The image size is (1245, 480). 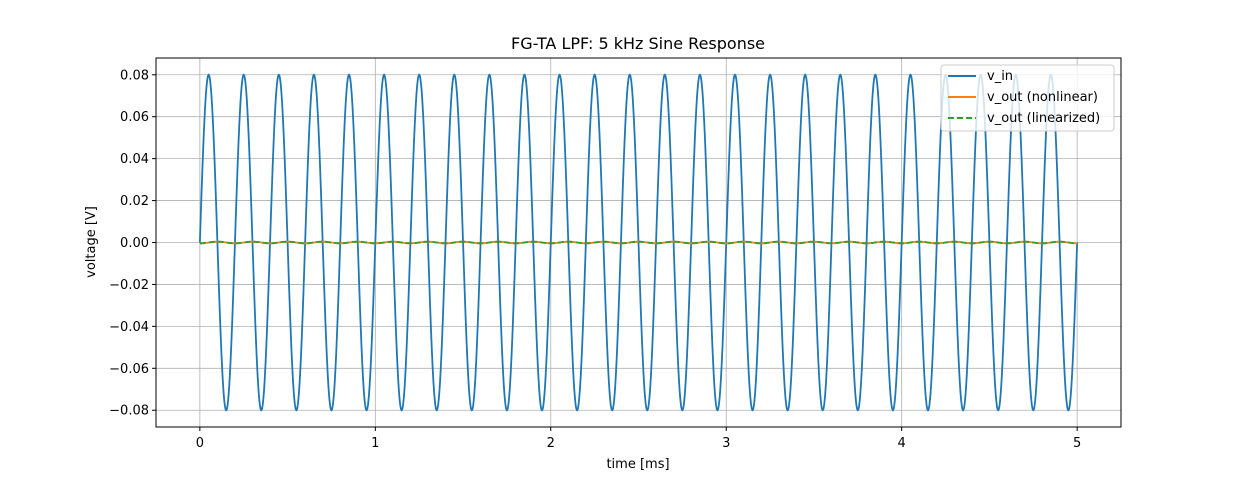 I want to click on y-tick-label: 0.00, so click(x=134, y=243).